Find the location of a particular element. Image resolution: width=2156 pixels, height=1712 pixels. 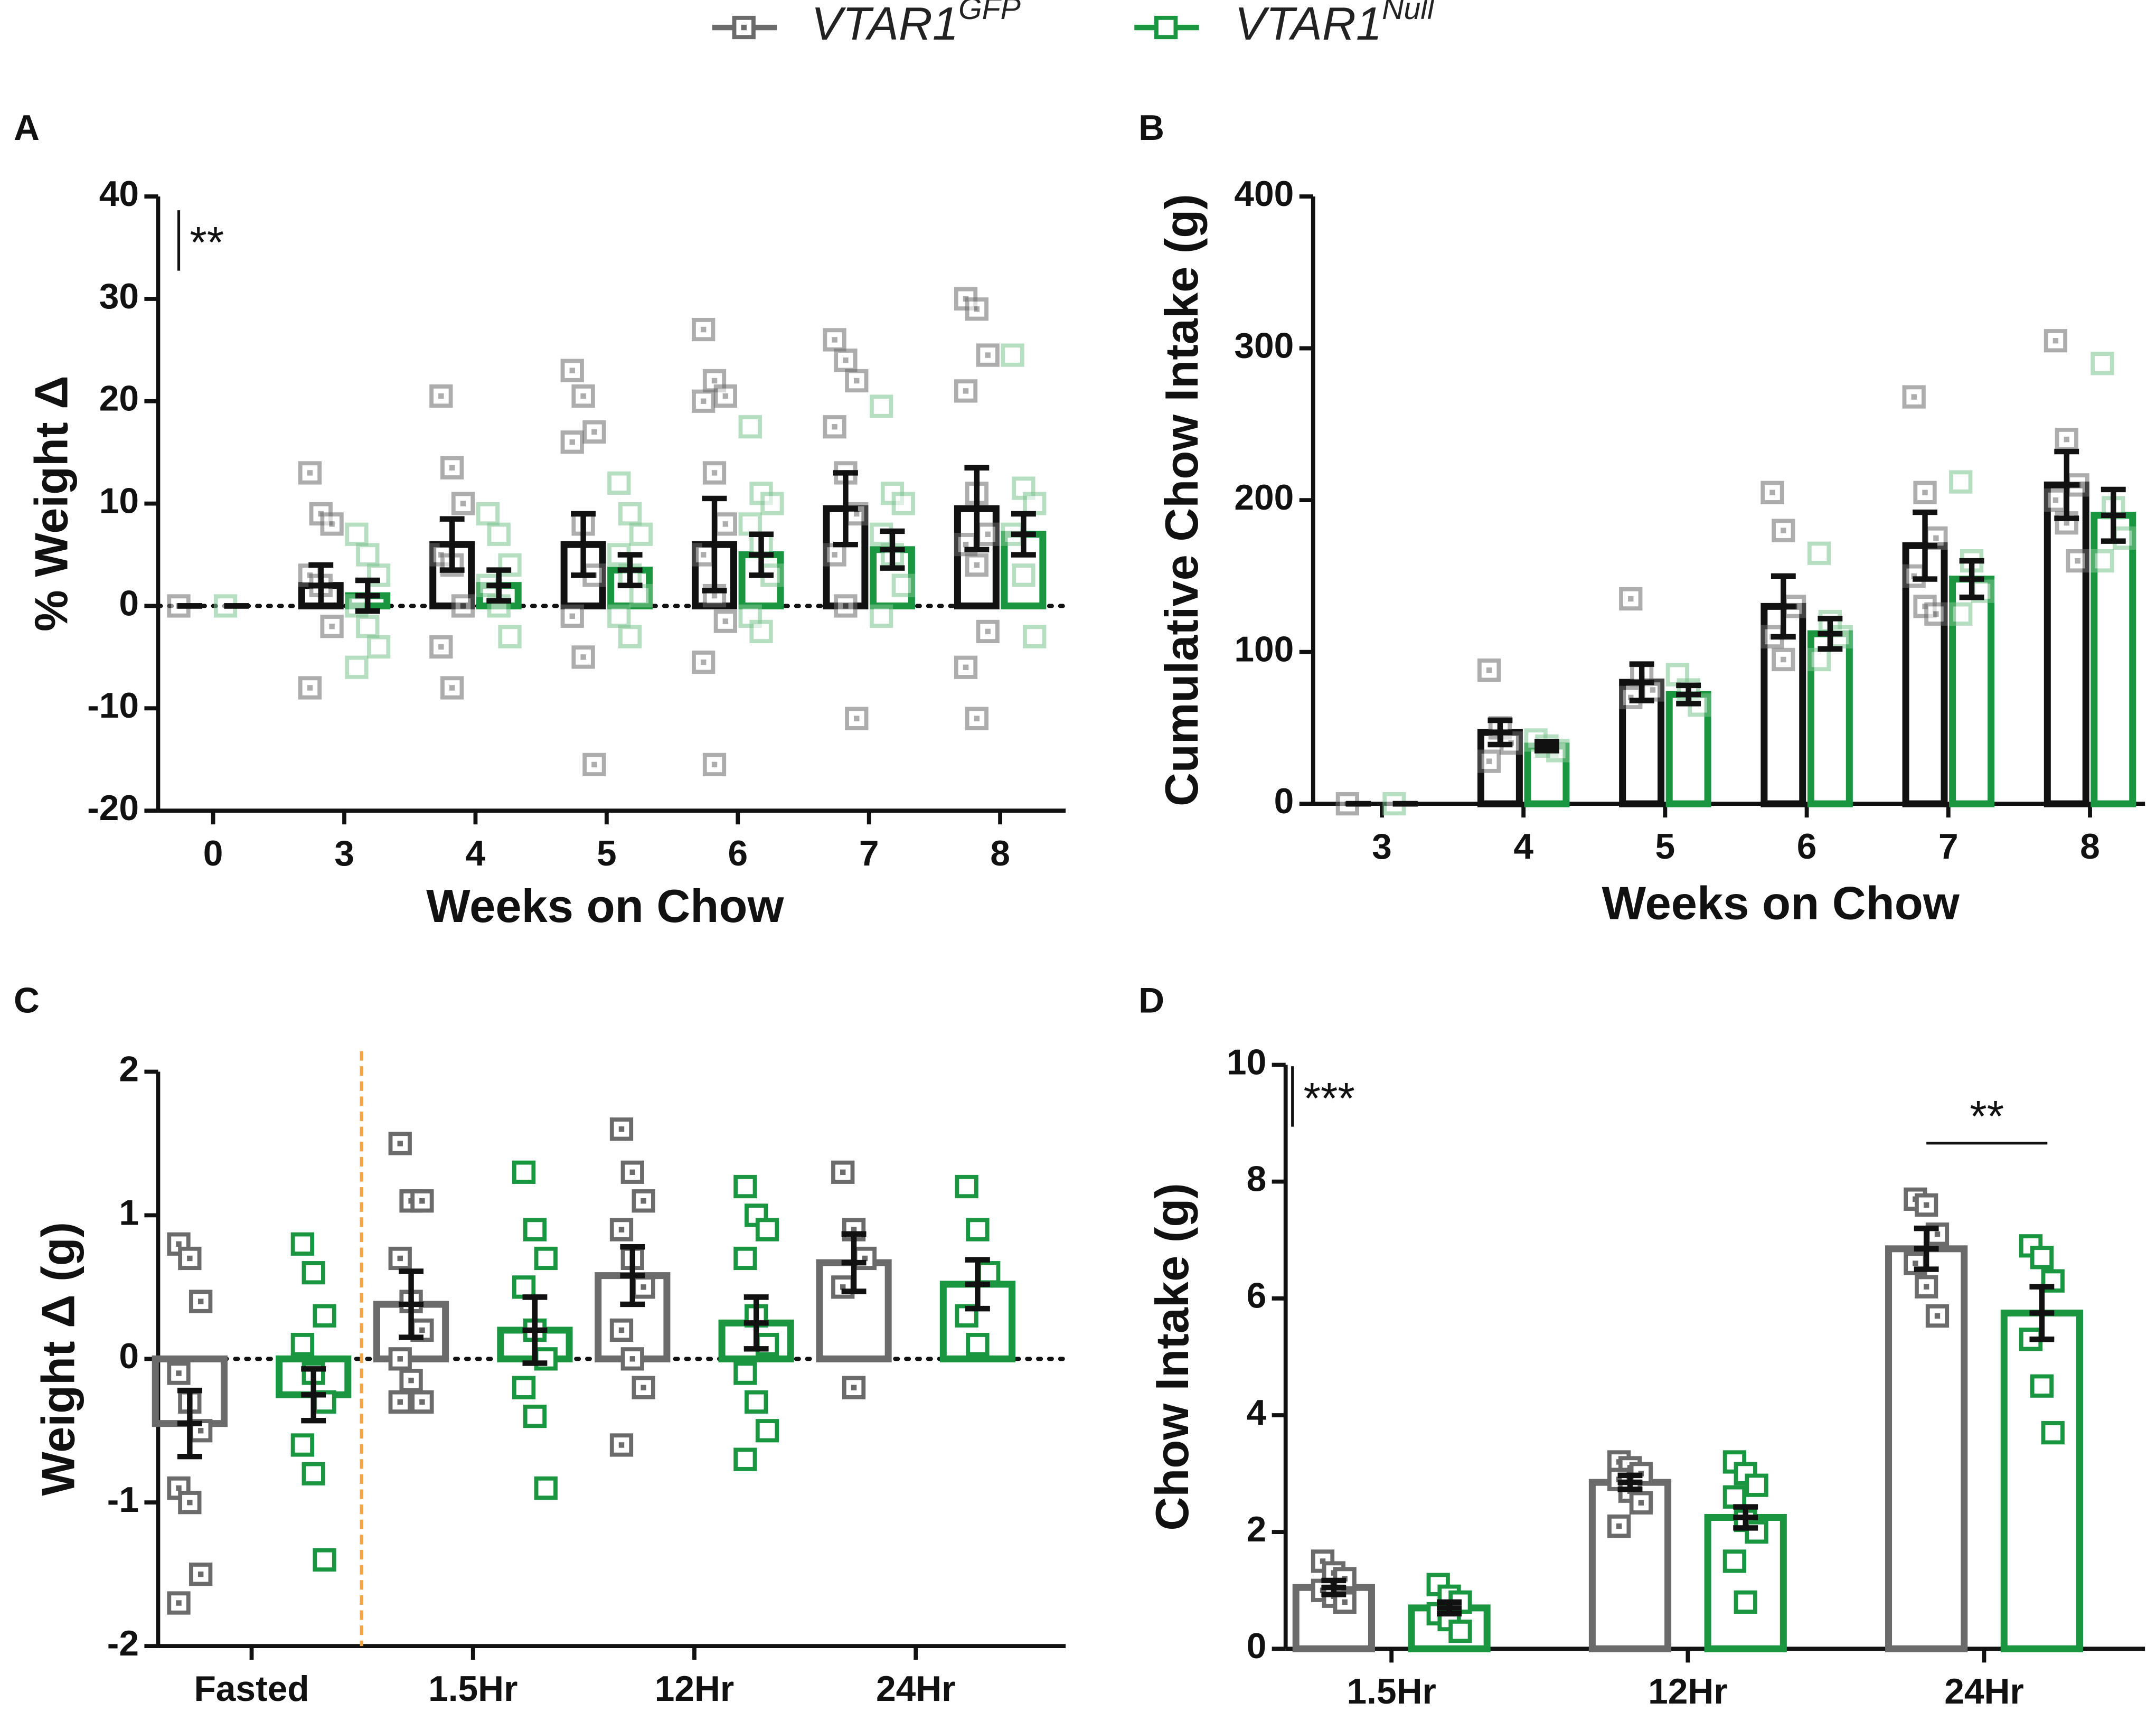

x-tick-label: 3 is located at coordinates (344, 853).